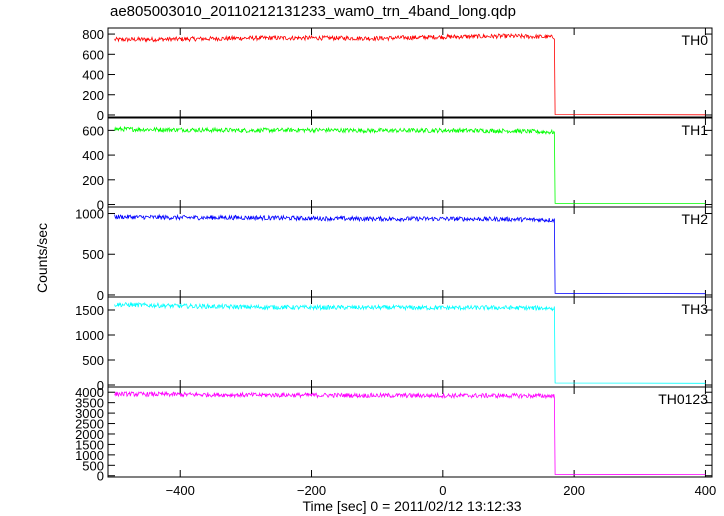  What do you see at coordinates (89, 392) in the screenshot?
I see `y-tick-label: 4000` at bounding box center [89, 392].